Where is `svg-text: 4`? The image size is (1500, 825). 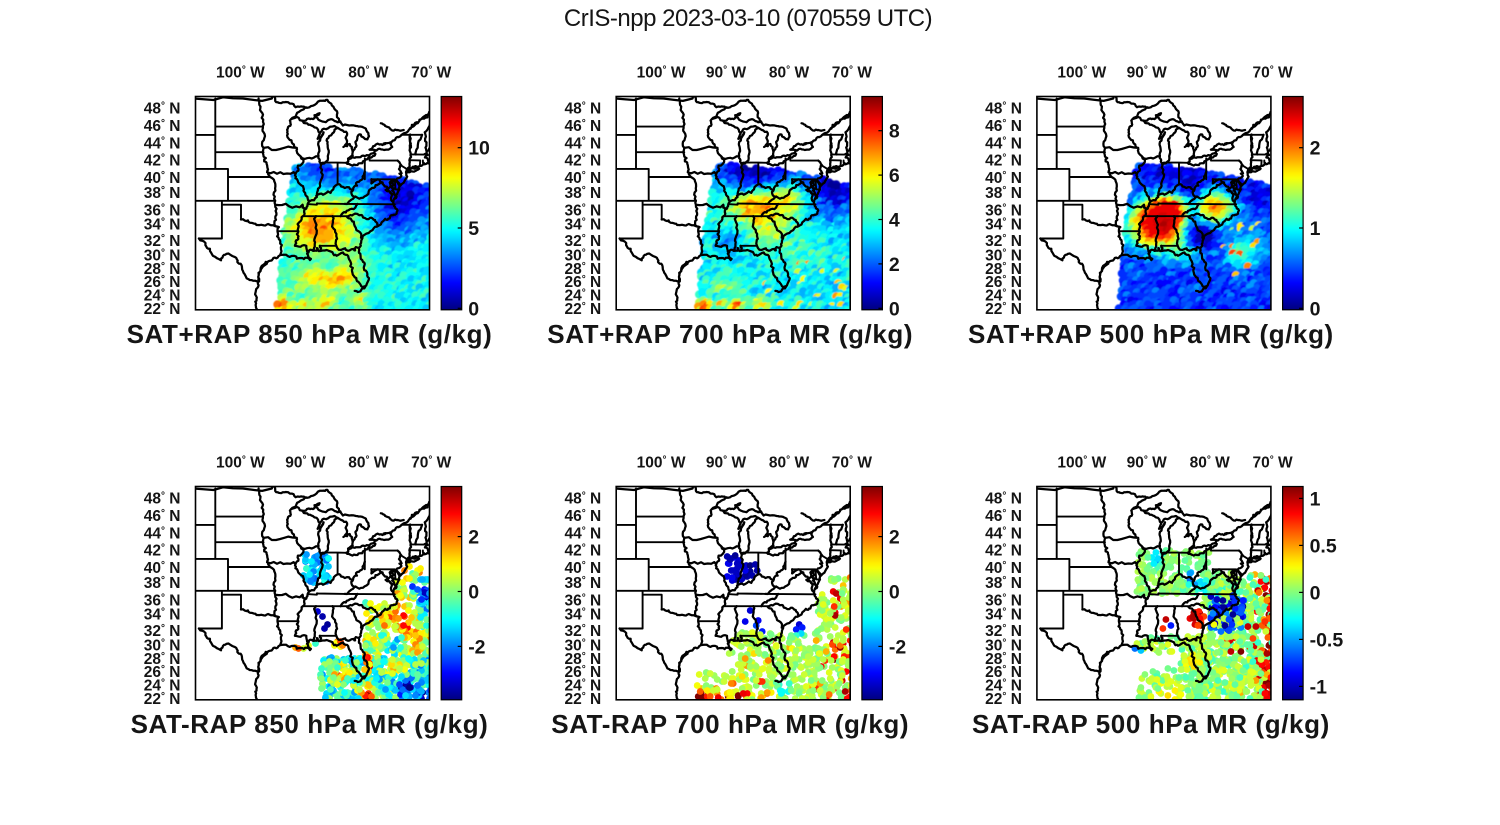
svg-text: 4 is located at coordinates (894, 221).